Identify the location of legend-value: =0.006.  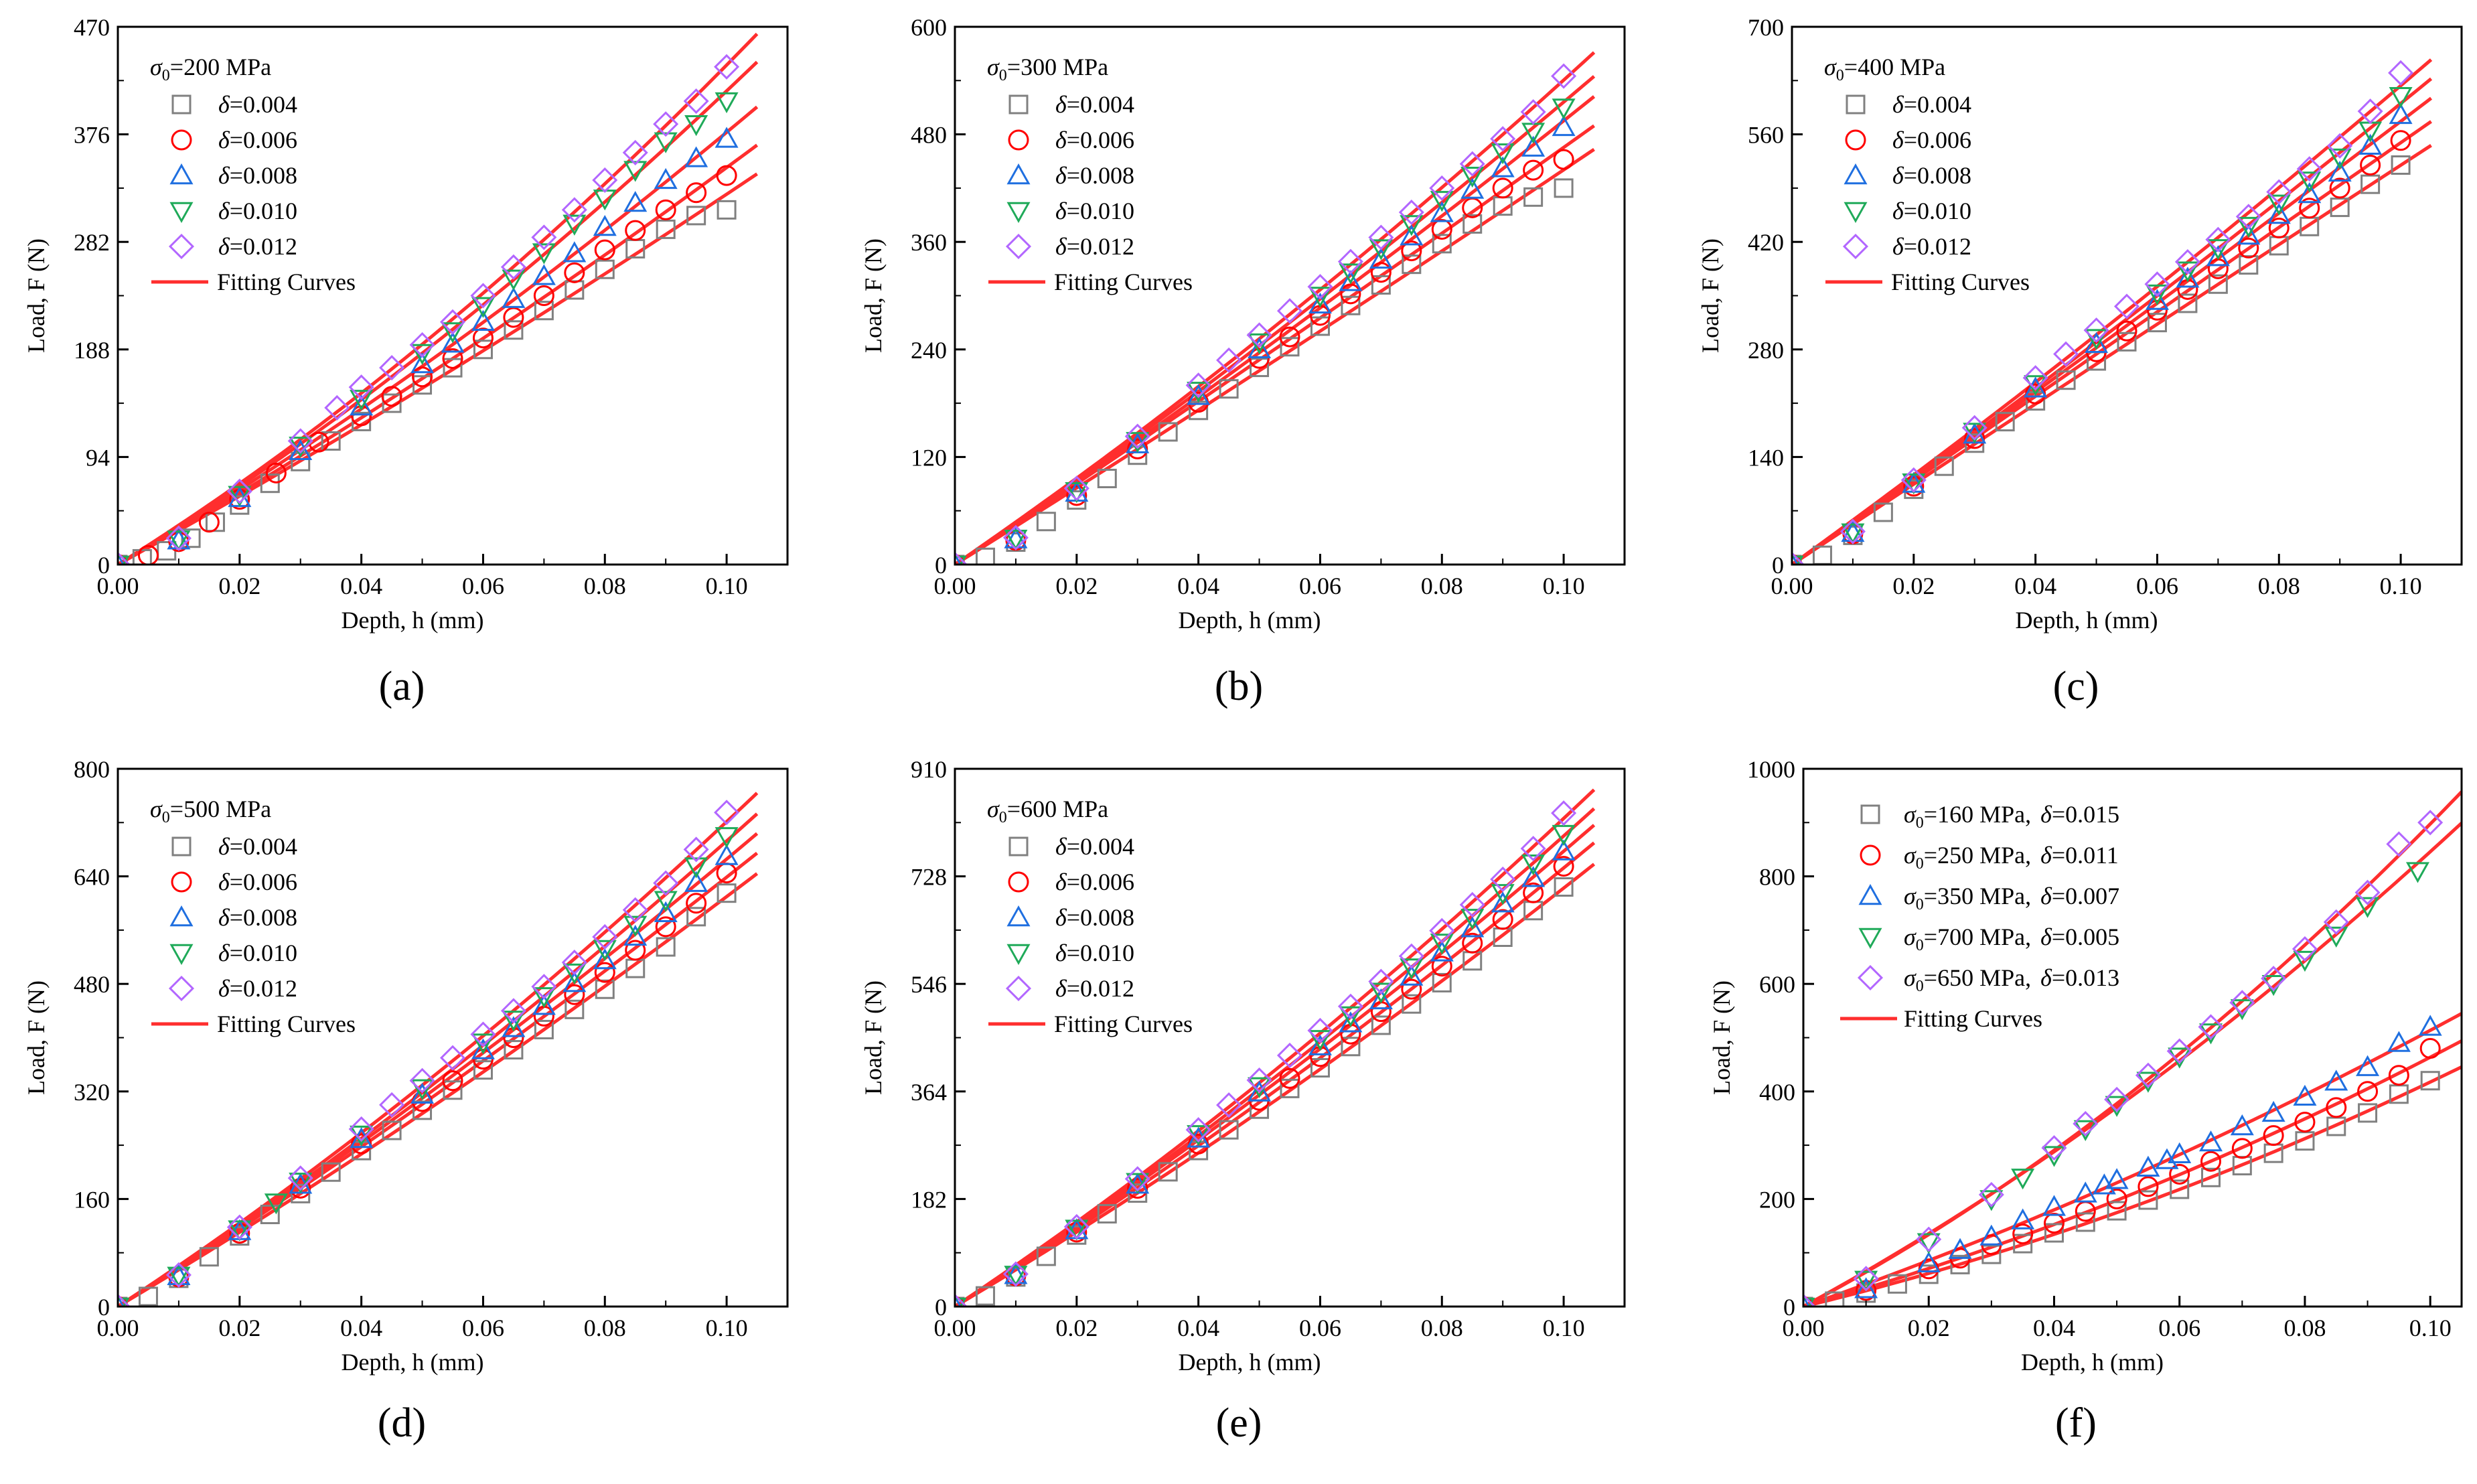
(263, 882).